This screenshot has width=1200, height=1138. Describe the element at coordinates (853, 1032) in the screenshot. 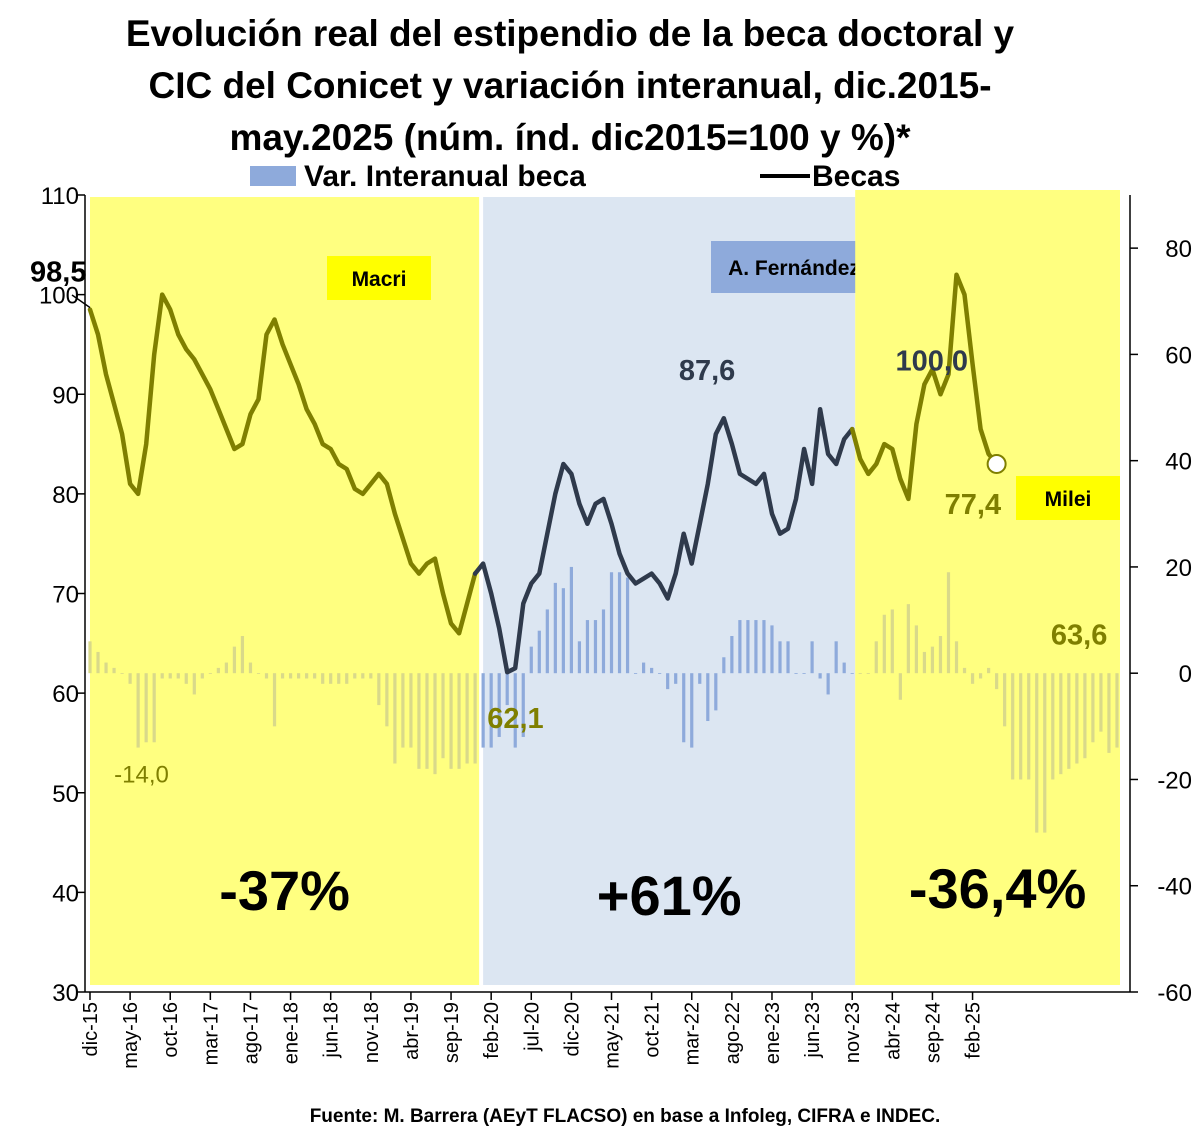

I see `x-tick-label: nov-23` at that location.